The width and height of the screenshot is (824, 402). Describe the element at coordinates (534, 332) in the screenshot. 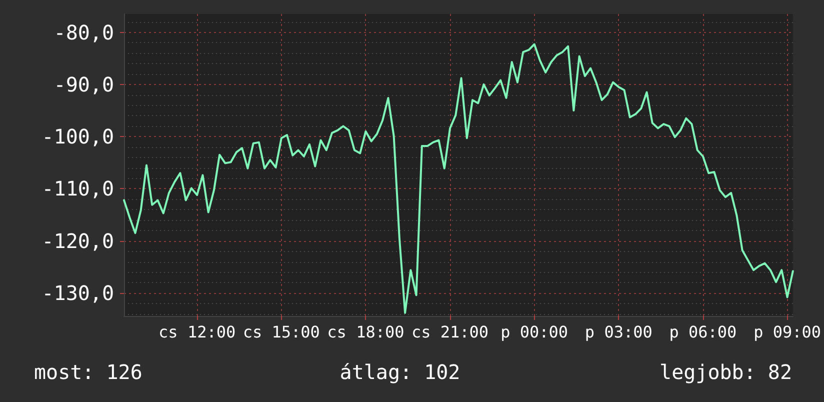

I see `x-tick-label: p 00:00` at that location.